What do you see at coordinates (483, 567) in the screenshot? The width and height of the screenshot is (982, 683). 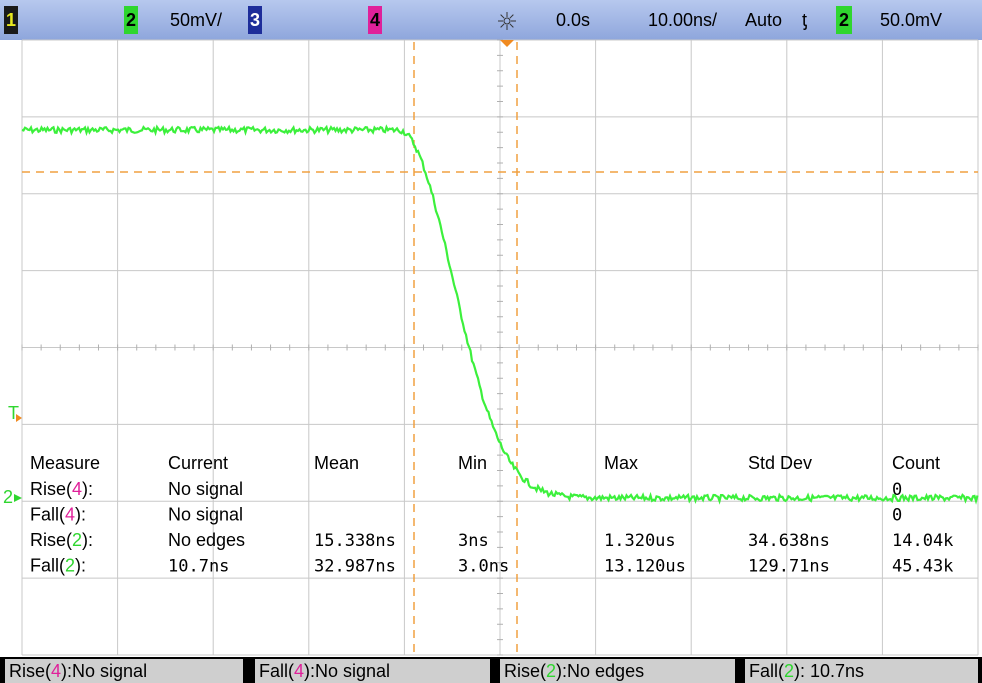 I see `cell: 3.0ns` at bounding box center [483, 567].